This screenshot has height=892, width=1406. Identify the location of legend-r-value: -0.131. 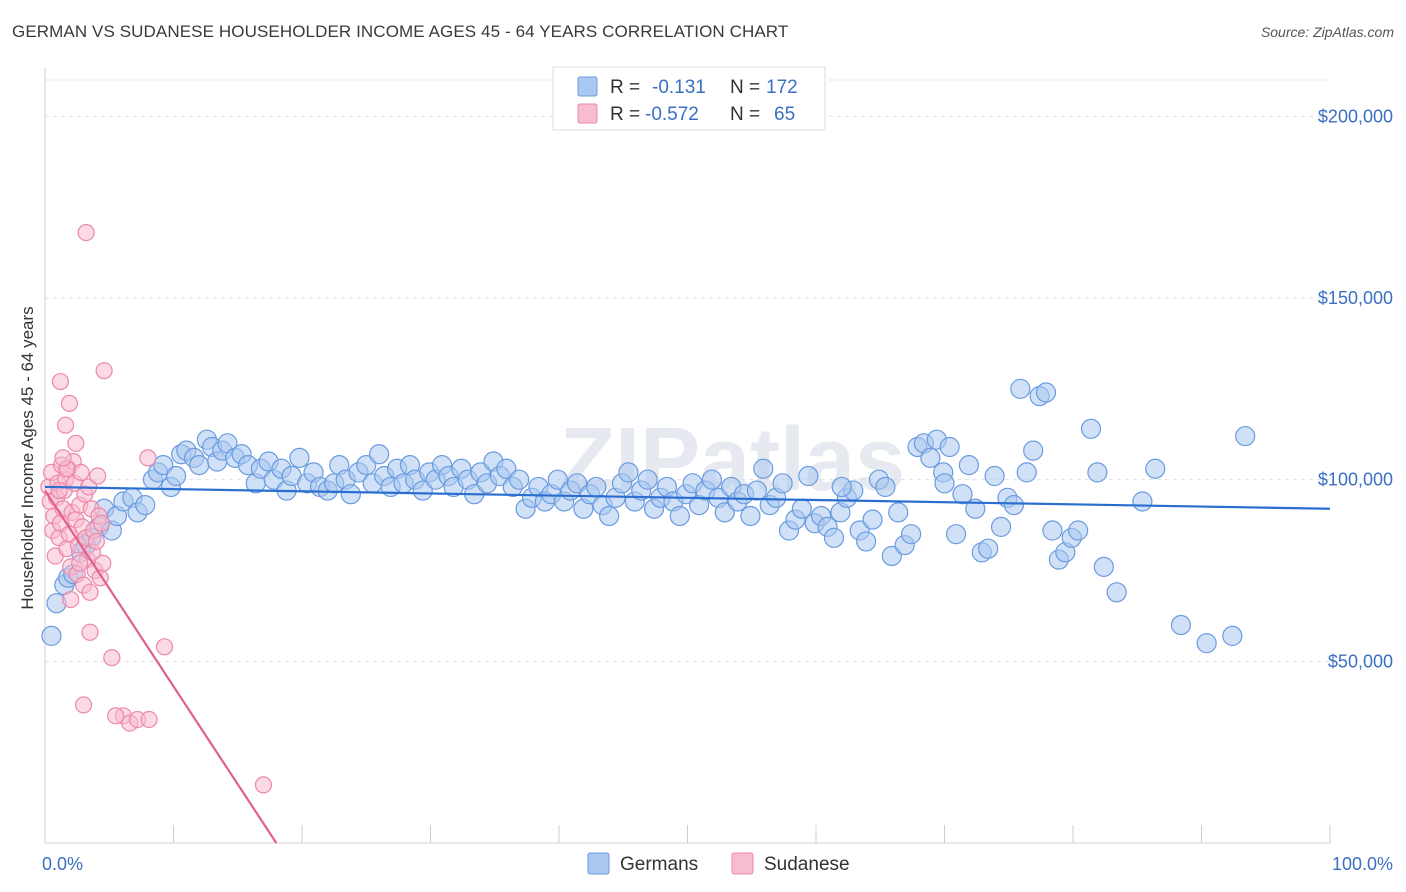
(679, 87).